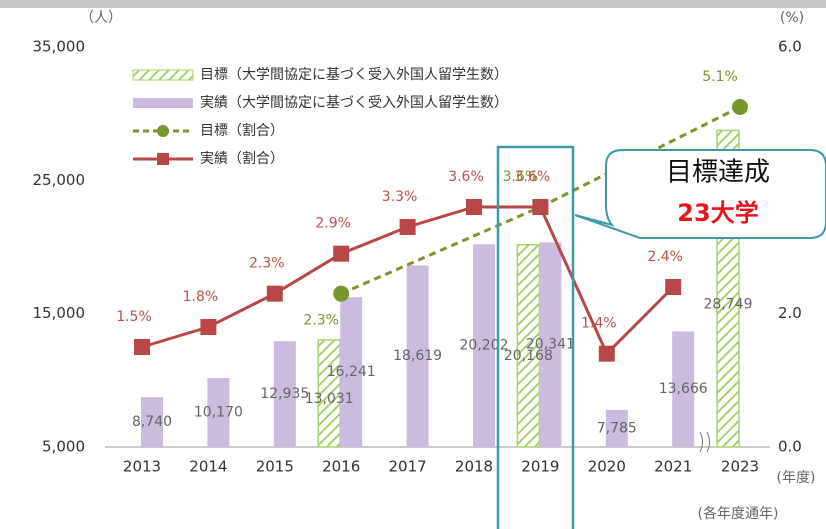  I want to click on x-unit: (年度), so click(796, 478).